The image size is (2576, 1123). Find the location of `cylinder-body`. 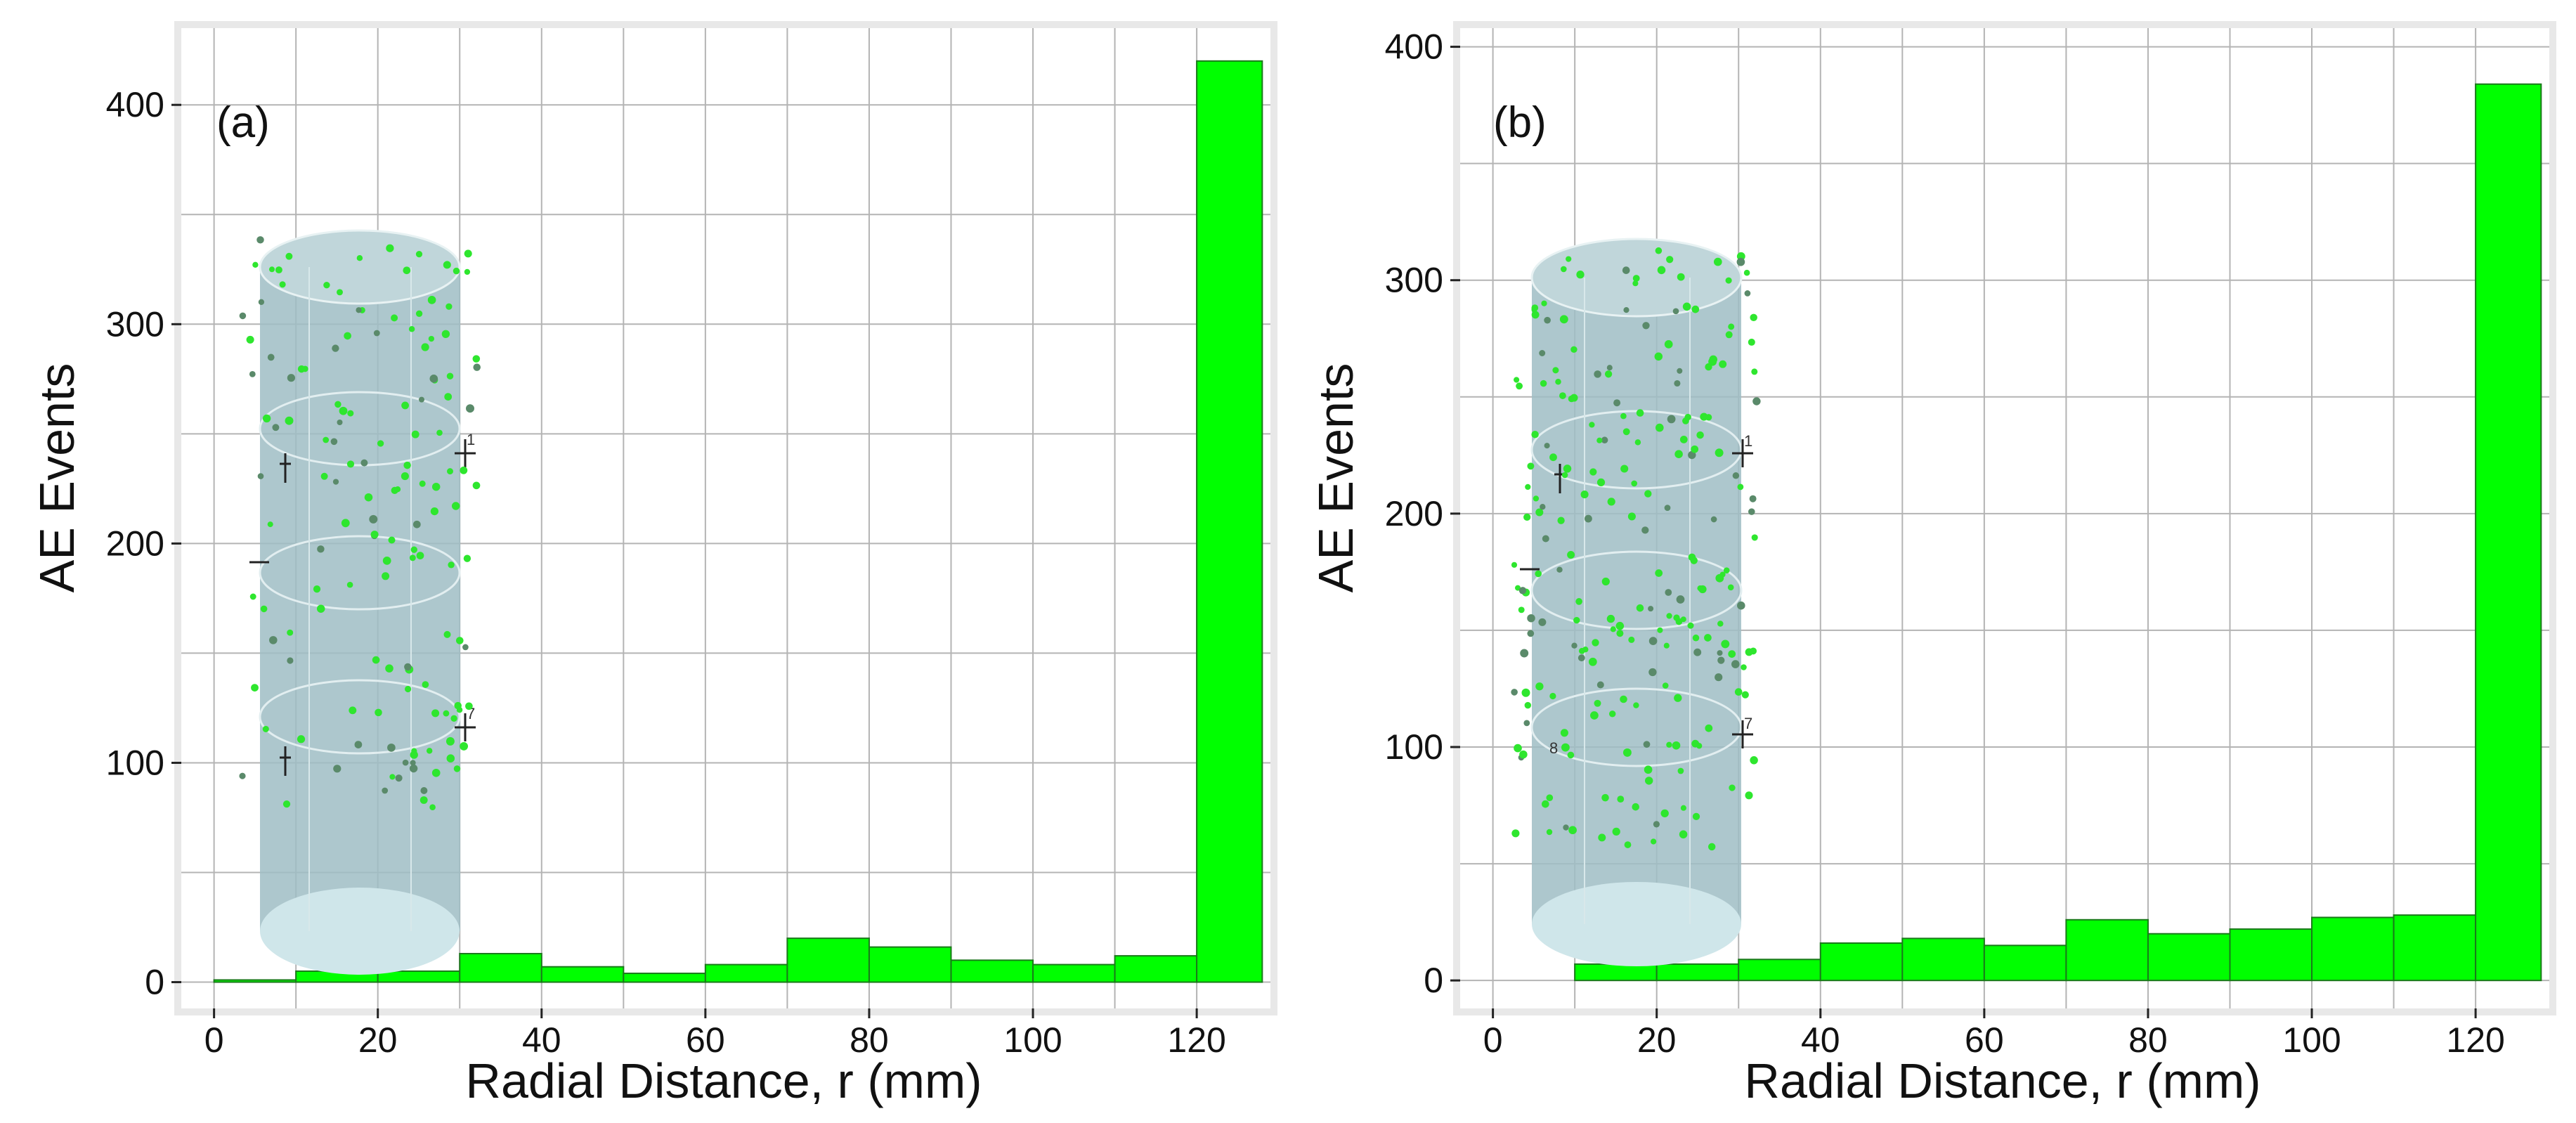

cylinder-body is located at coordinates (1636, 601).